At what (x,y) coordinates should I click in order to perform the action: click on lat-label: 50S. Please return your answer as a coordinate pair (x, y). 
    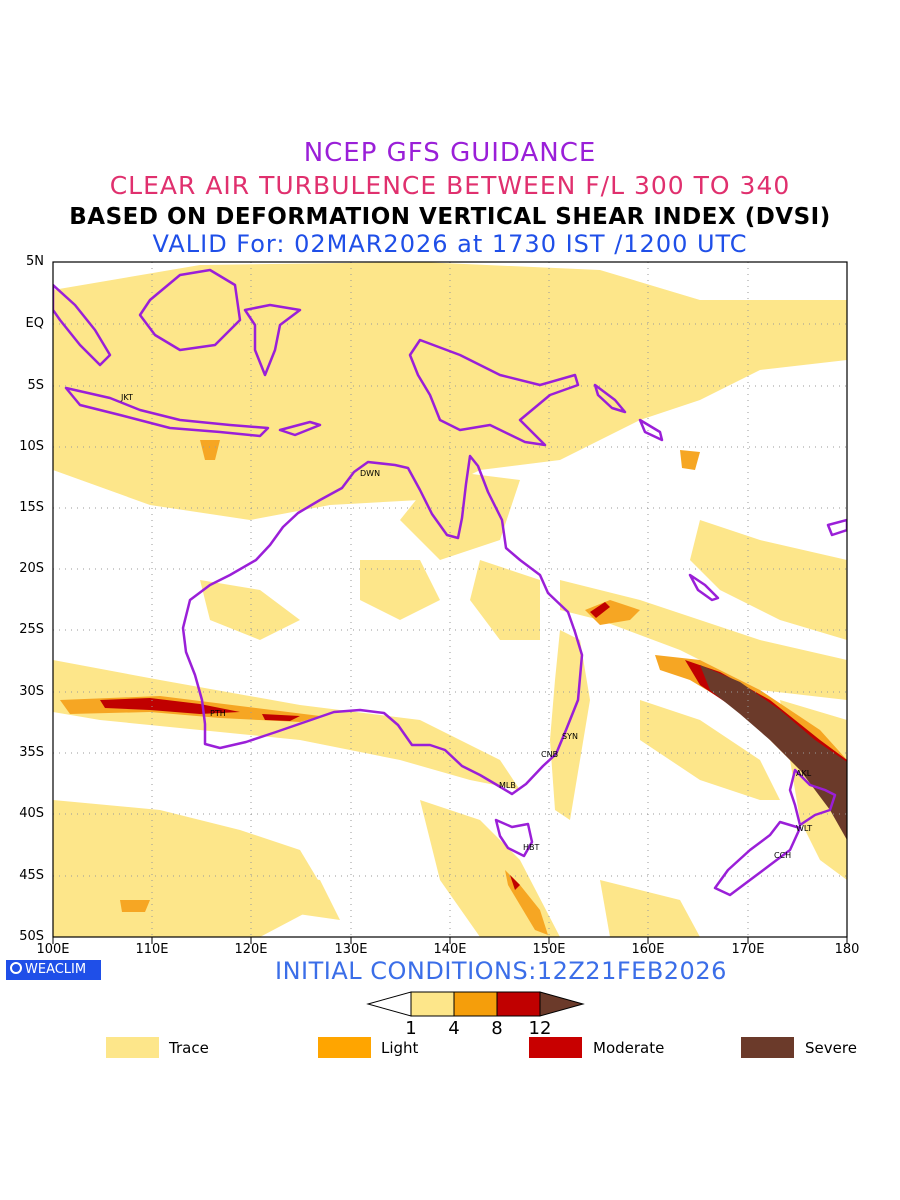
    Looking at the image, I should click on (31, 936).